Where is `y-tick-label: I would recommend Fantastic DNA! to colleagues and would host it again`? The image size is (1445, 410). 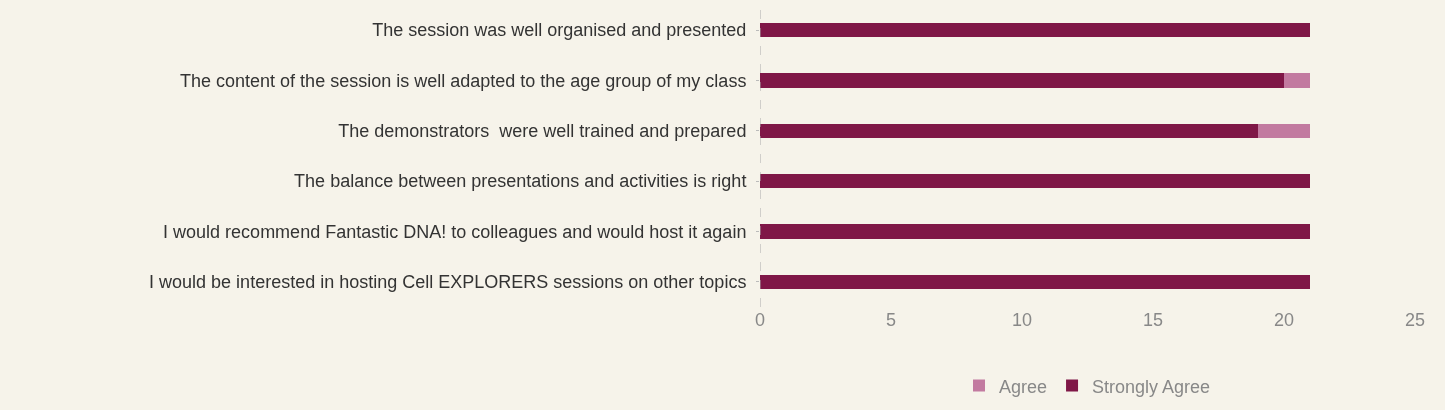
y-tick-label: I would recommend Fantastic DNA! to colleagues and would host it again is located at coordinates (455, 231).